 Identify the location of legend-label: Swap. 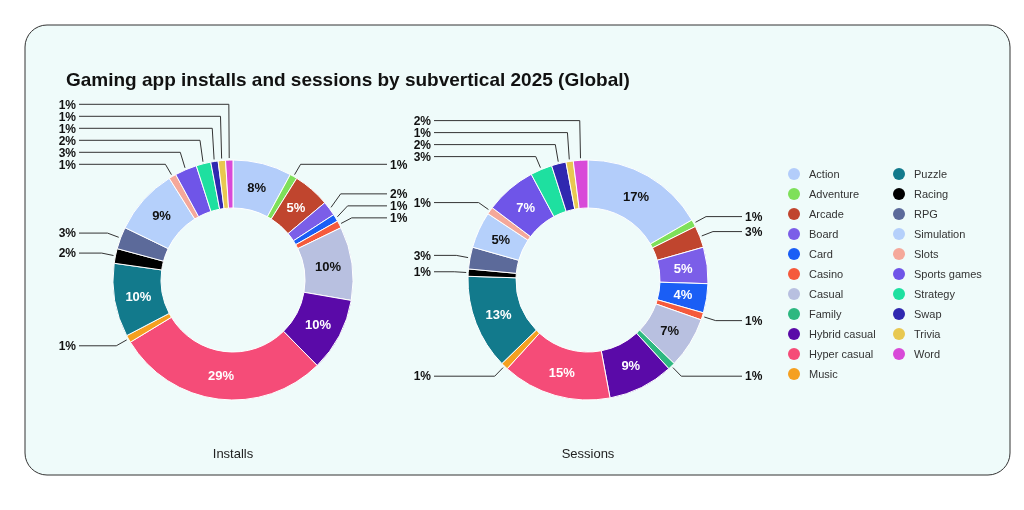
(928, 313).